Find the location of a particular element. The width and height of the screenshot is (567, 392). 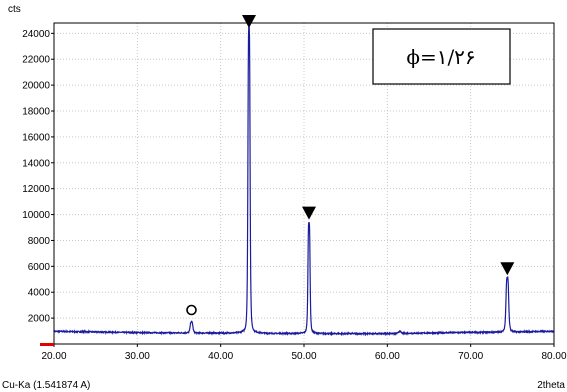

y-axis-label: cts is located at coordinates (14, 9).